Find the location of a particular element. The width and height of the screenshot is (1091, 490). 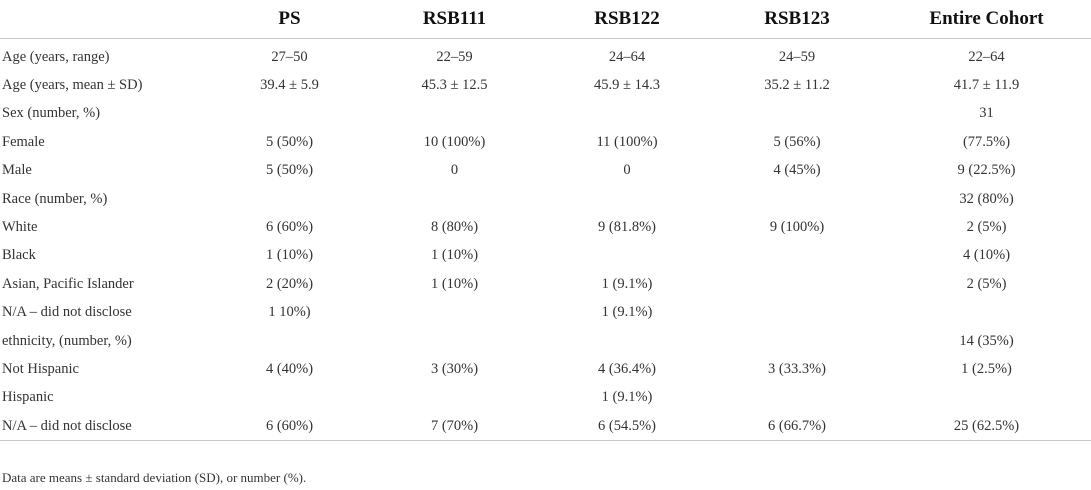

cell-rsb111: 8 (80%) is located at coordinates (454, 227).